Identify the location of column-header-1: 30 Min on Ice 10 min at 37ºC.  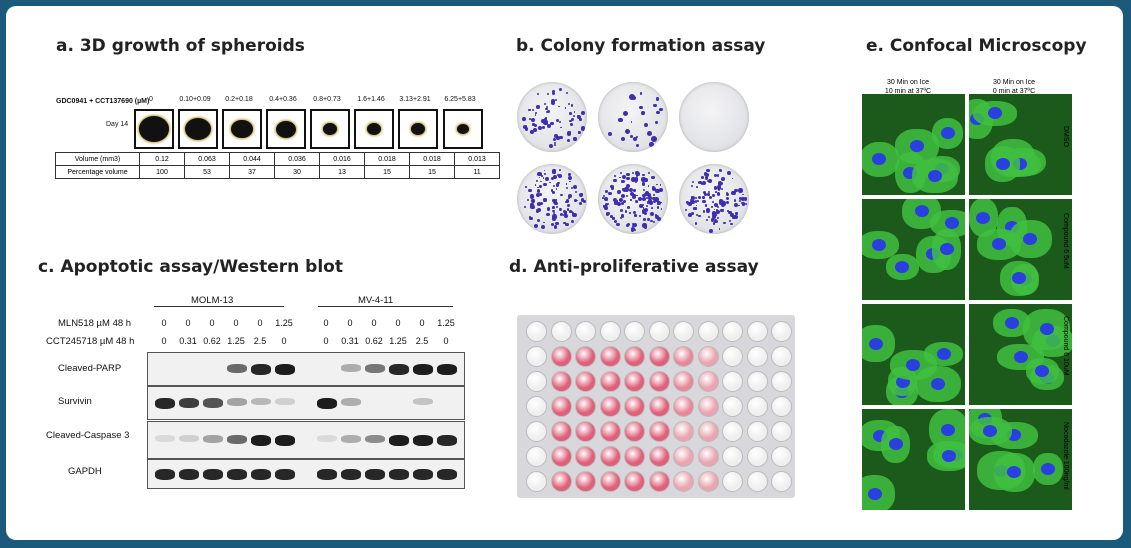
(908, 87).